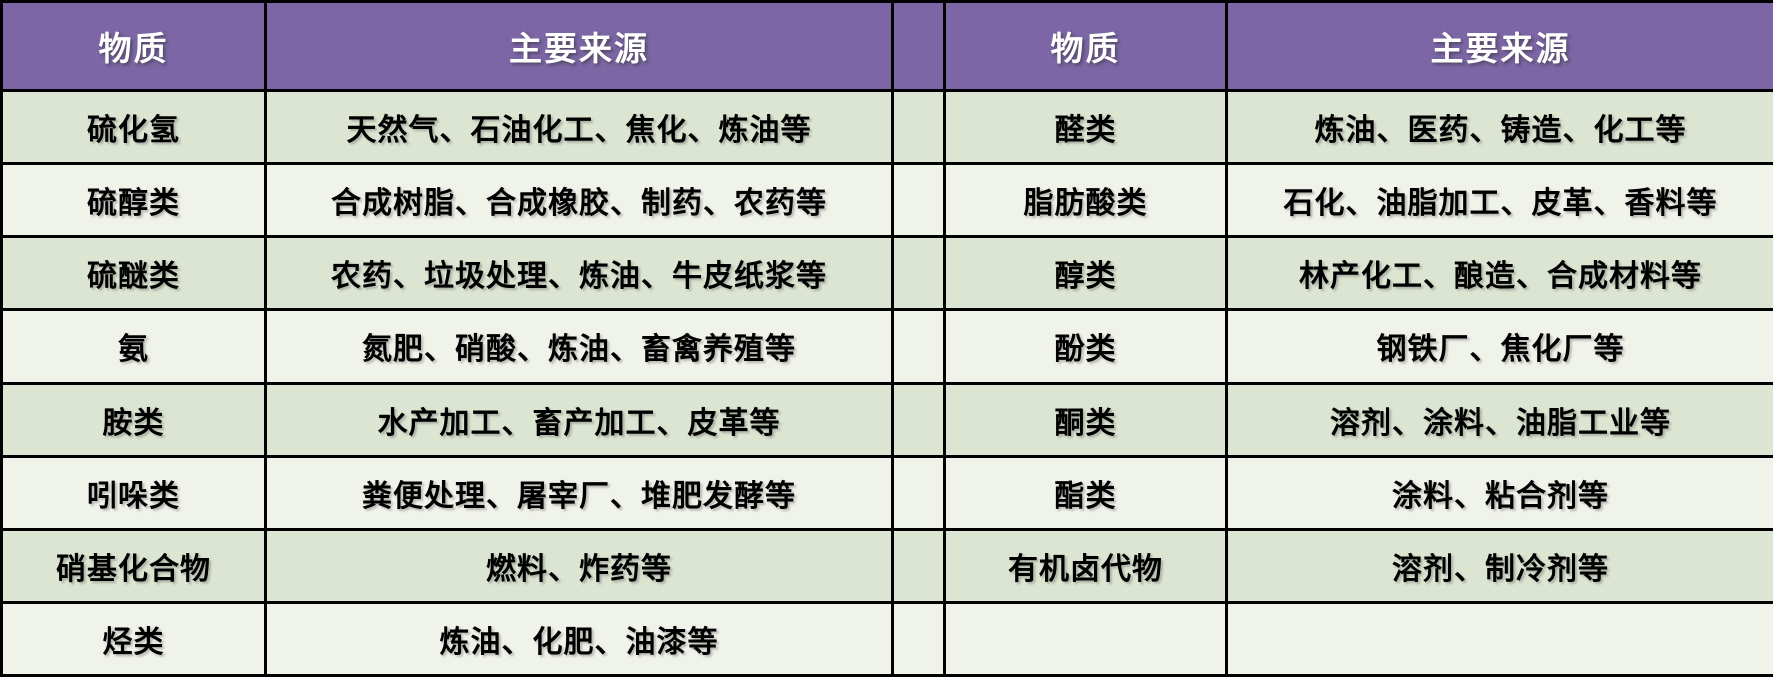  I want to click on left-substance-header: 物质, so click(133, 46).